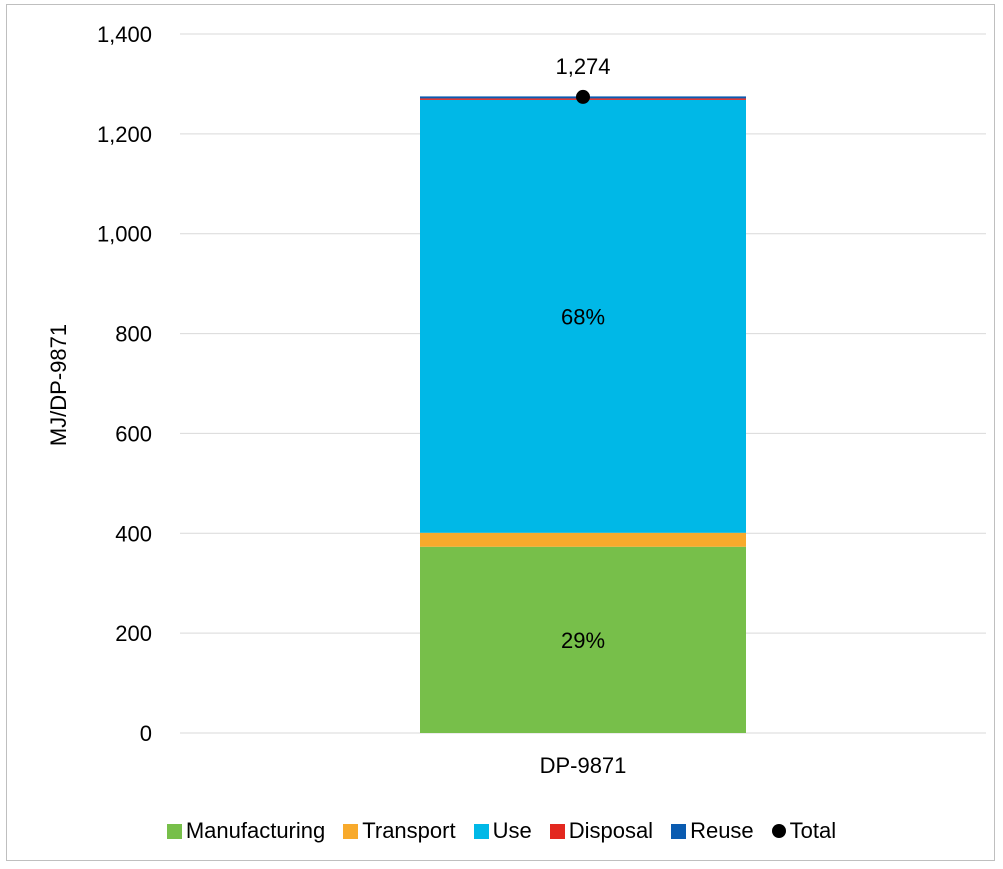 The image size is (1003, 869). I want to click on legend-item-disposal: Disposal, so click(601, 831).